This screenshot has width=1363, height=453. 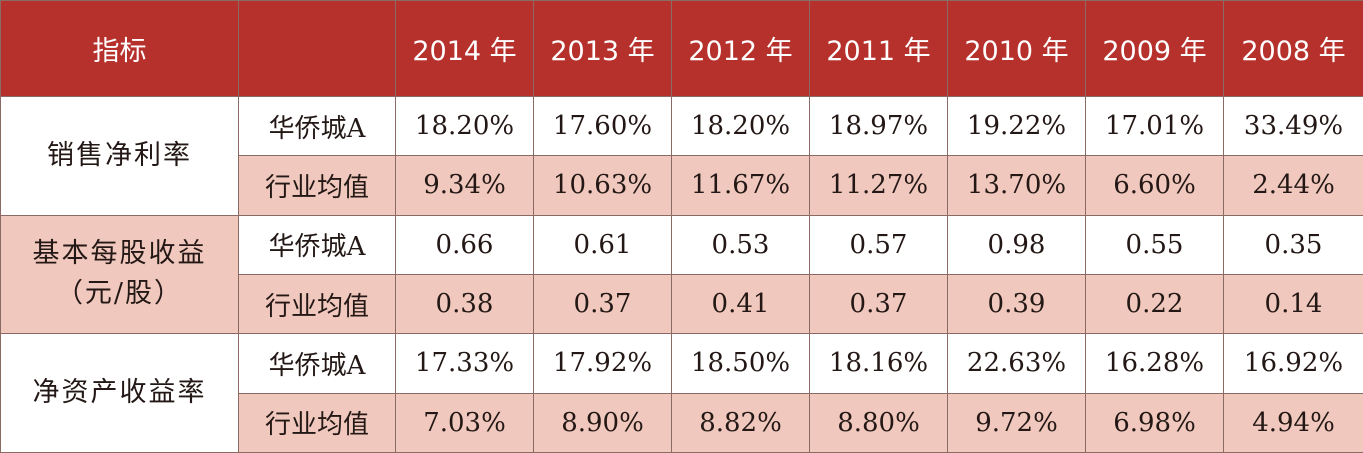 What do you see at coordinates (464, 185) in the screenshot?
I see `value-cell: 9.34%` at bounding box center [464, 185].